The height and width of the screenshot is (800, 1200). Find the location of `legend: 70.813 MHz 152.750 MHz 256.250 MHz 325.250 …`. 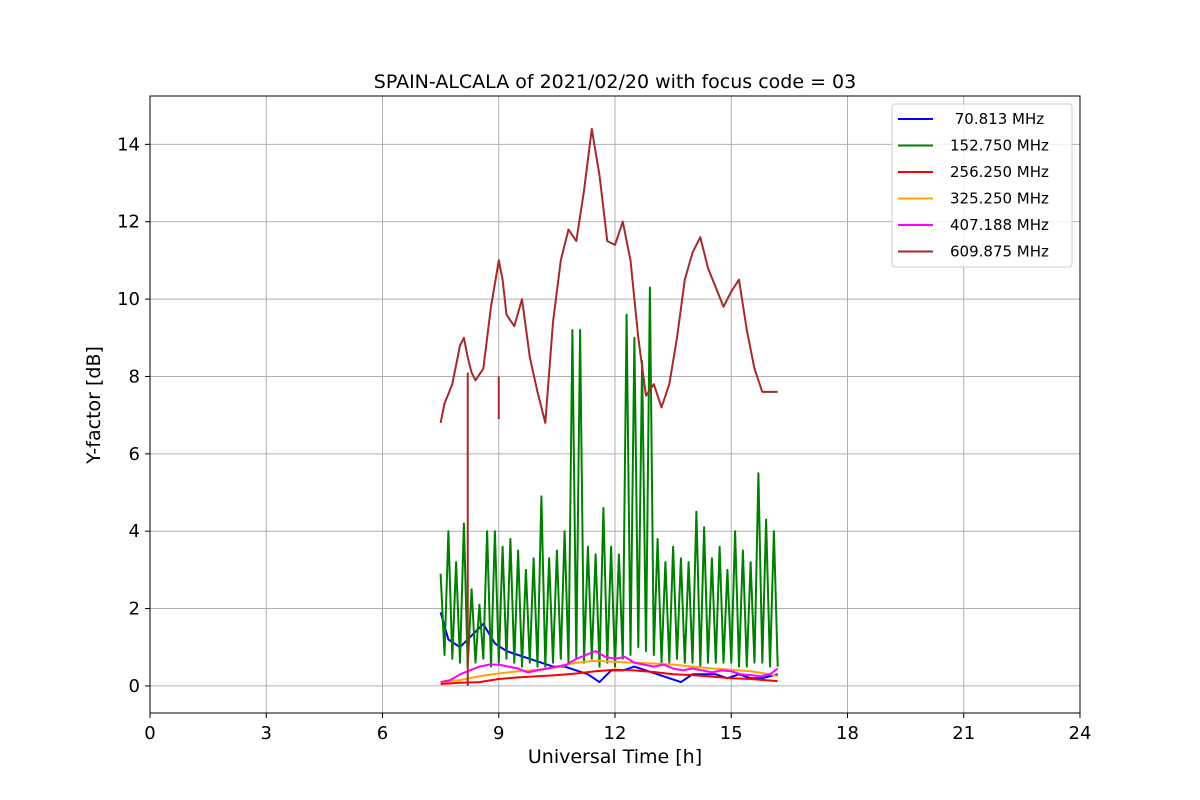

legend: 70.813 MHz 152.750 MHz 256.250 MHz 325.250 … is located at coordinates (982, 185).